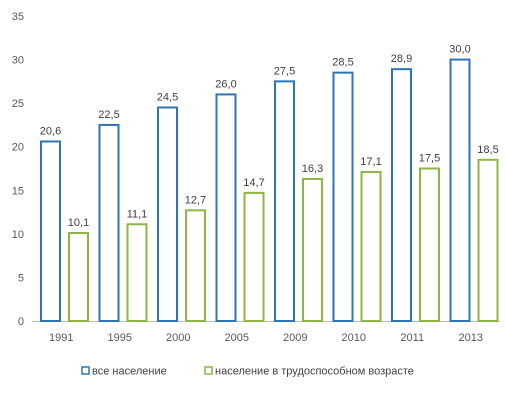 Image resolution: width=506 pixels, height=400 pixels. I want to click on data-label-series-1-2010: 28,5, so click(342, 63).